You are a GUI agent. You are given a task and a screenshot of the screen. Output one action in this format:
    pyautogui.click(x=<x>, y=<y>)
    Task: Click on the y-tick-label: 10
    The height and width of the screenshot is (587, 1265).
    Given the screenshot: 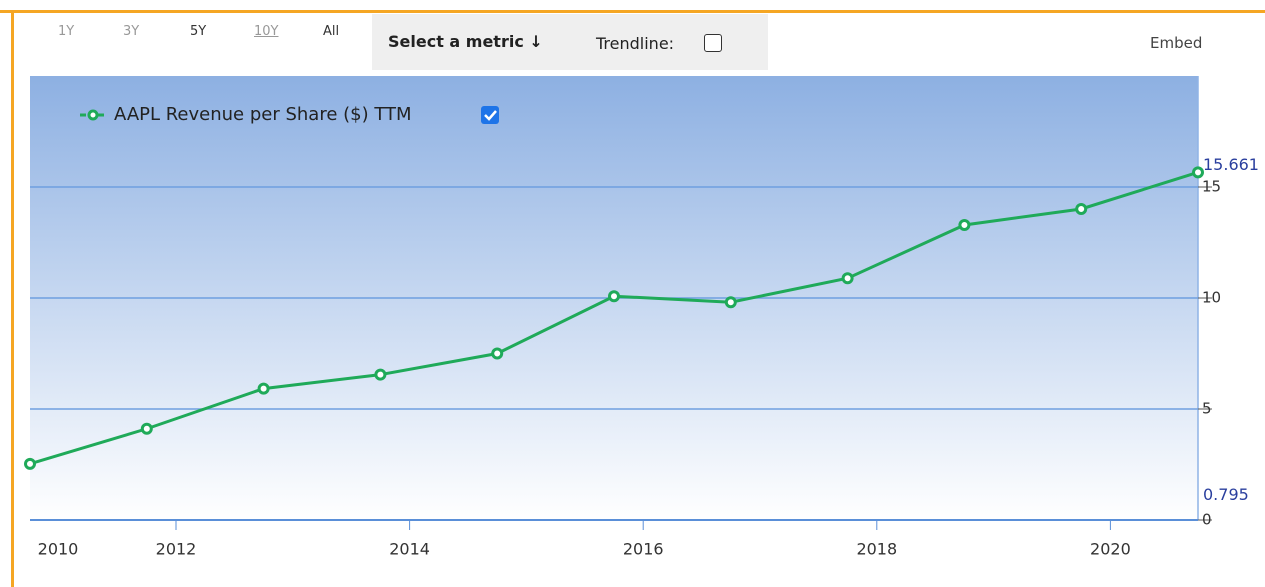 What is the action you would take?
    pyautogui.click(x=1211, y=298)
    